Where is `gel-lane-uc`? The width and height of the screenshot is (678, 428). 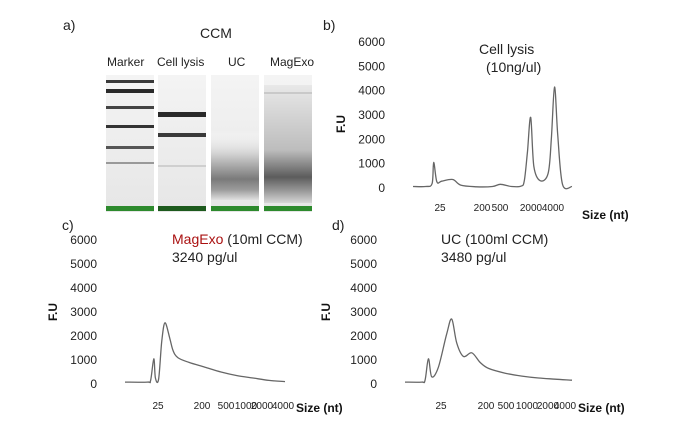 gel-lane-uc is located at coordinates (235, 143).